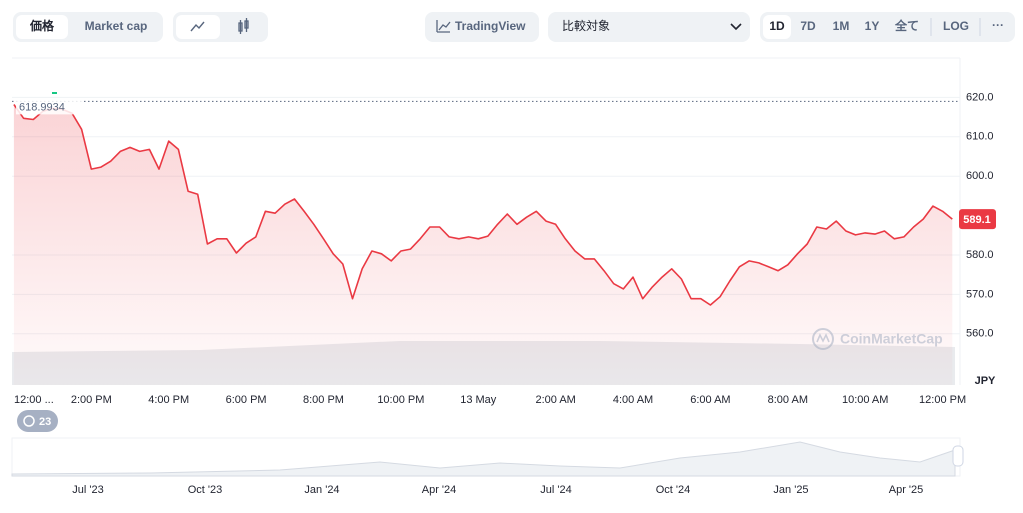 The image size is (1023, 513). I want to click on range-button: 全て, so click(906, 25).